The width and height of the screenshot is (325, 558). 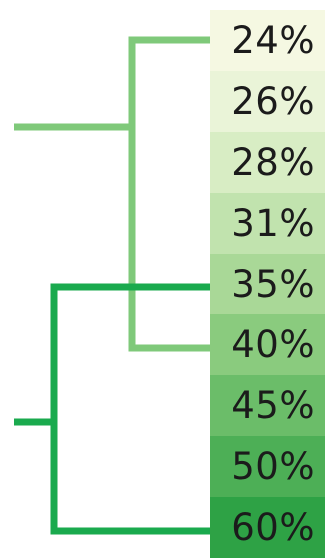 What do you see at coordinates (267, 40) in the screenshot?
I see `scale-cell-24: 24%` at bounding box center [267, 40].